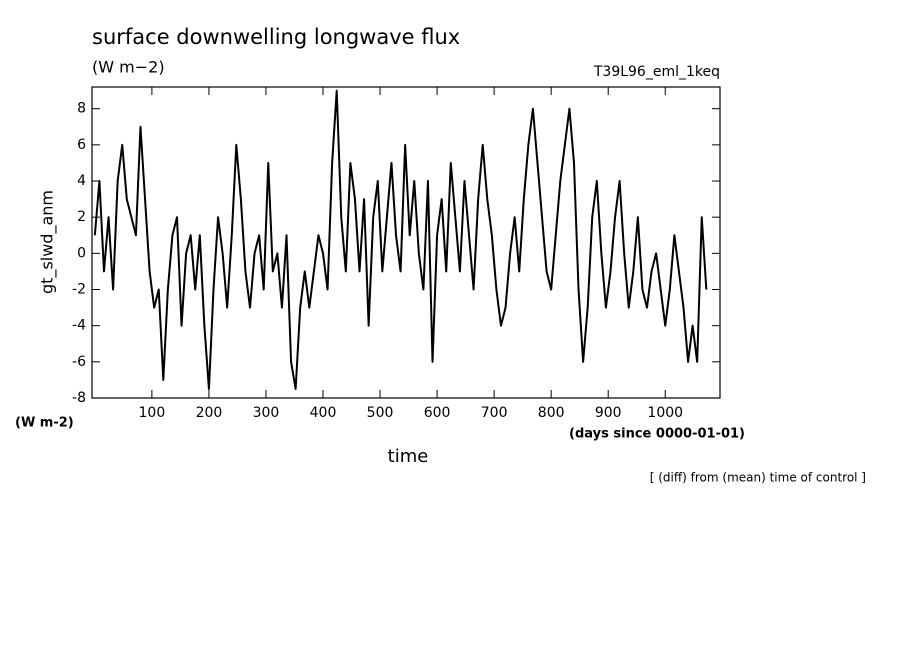  Describe the element at coordinates (44, 423) in the screenshot. I see `y-units: (W m-2)` at that location.